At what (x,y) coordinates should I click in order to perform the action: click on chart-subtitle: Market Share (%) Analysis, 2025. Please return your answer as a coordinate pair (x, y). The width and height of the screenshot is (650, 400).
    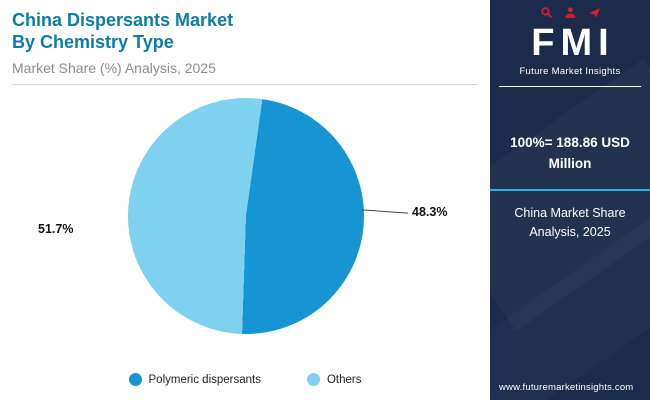
    Looking at the image, I should click on (114, 67).